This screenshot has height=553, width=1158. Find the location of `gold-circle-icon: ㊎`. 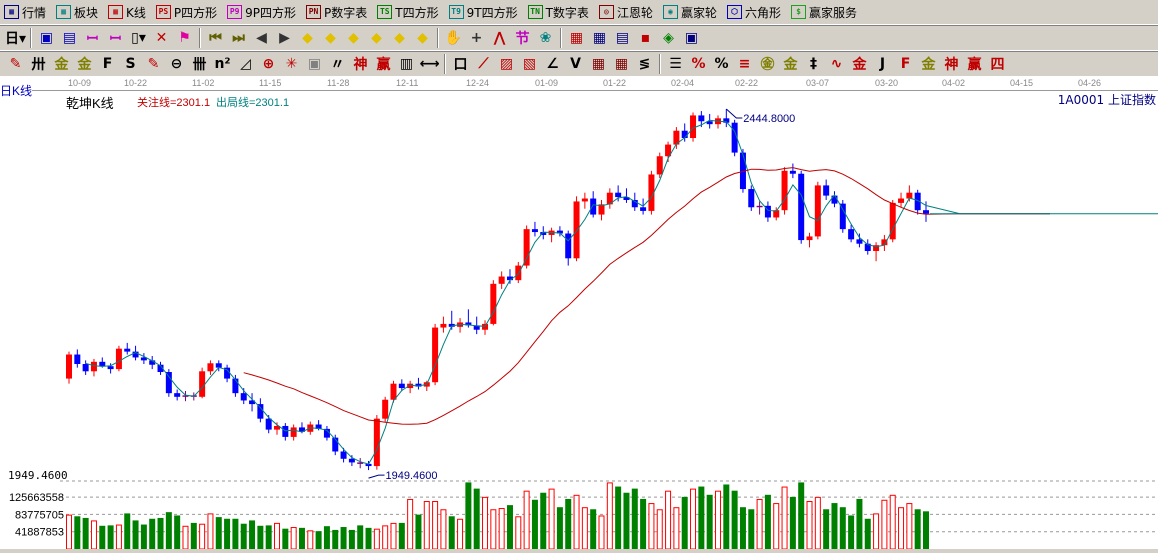

gold-circle-icon: ㊎ is located at coordinates (767, 65).